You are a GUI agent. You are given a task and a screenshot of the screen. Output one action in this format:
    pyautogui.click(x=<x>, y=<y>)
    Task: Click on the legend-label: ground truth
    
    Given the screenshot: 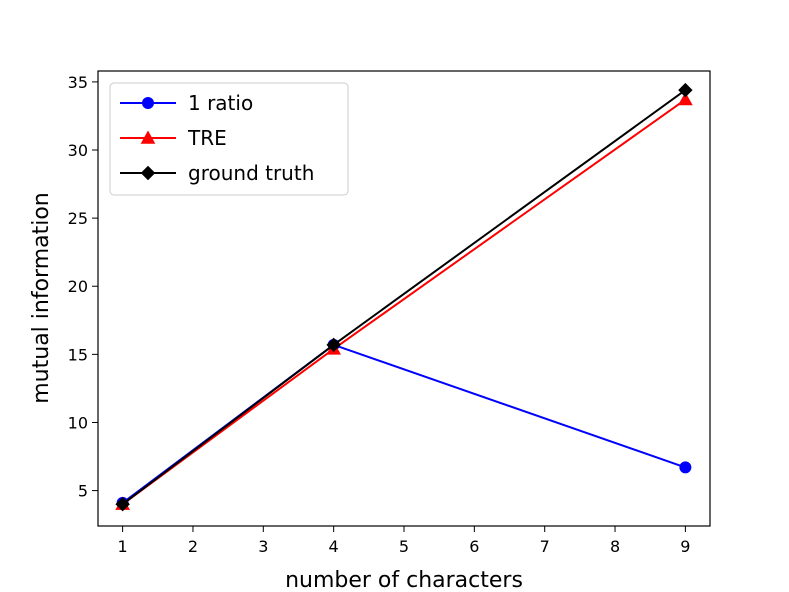 What is the action you would take?
    pyautogui.click(x=251, y=173)
    